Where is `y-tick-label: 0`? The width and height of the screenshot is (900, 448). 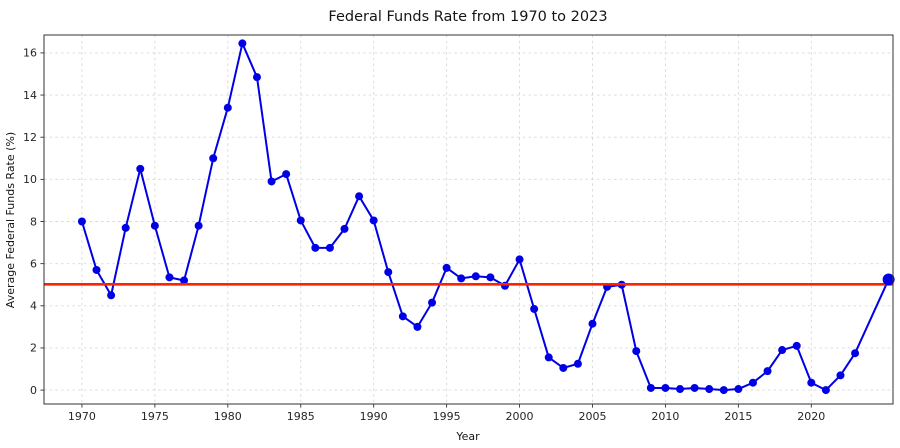
y-tick-label: 0 is located at coordinates (33, 390).